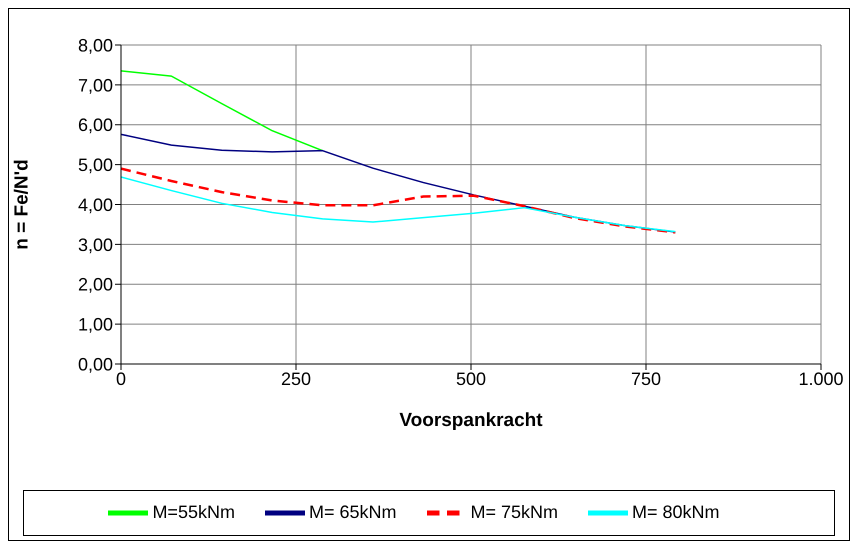 This screenshot has width=858, height=549. I want to click on legend-label: M=55kNm, so click(193, 512).